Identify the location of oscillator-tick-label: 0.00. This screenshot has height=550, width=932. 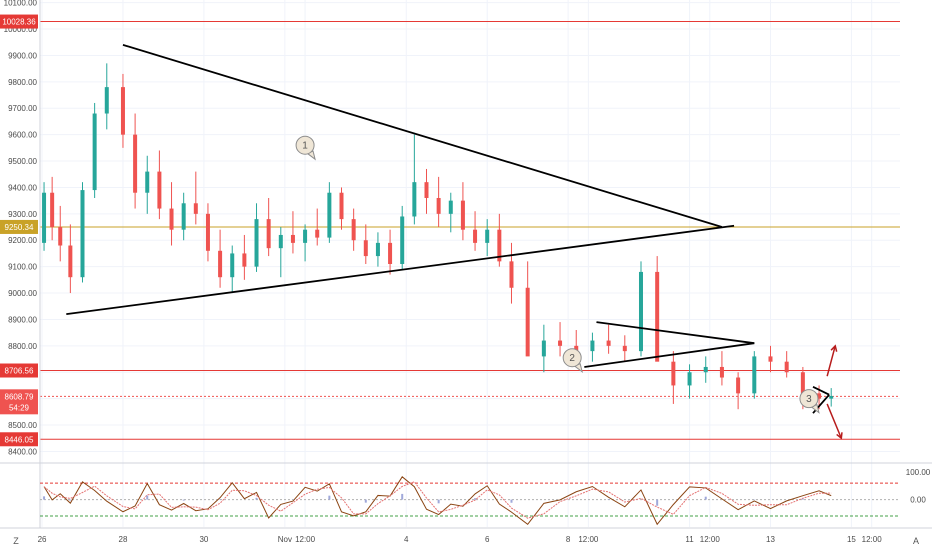
(918, 500).